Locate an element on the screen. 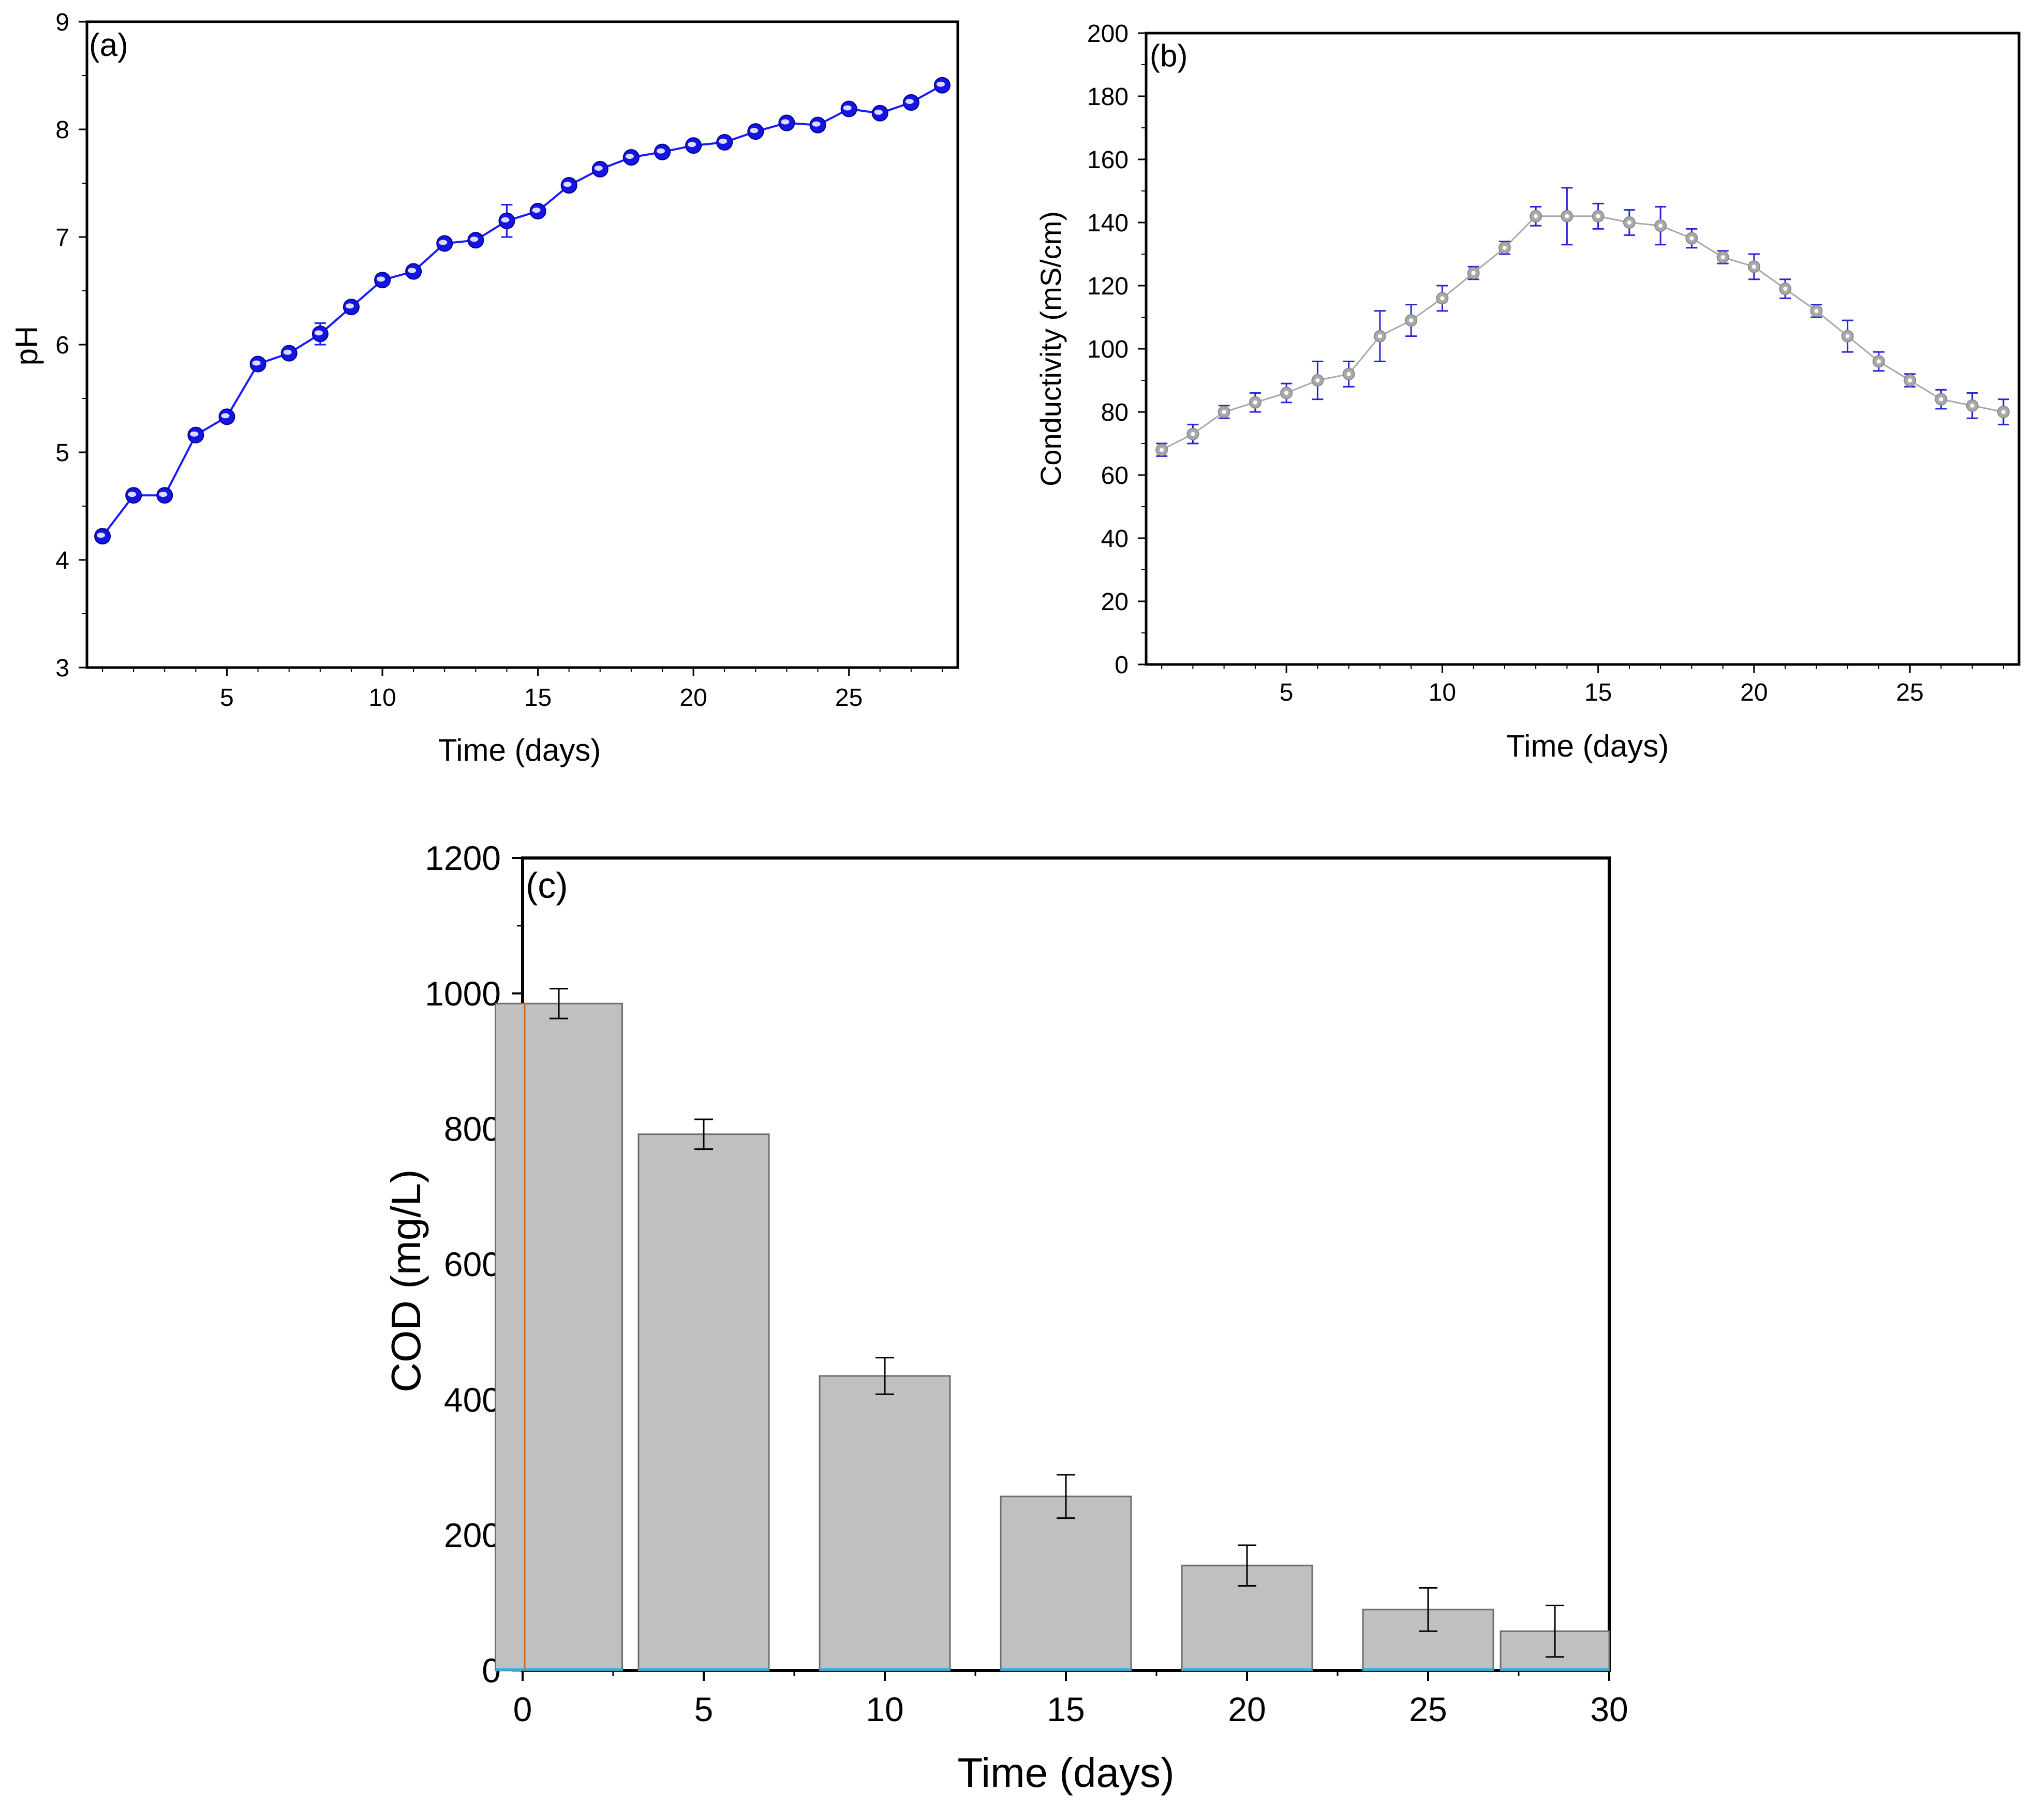 The image size is (2033, 1820). y-tick-label: 120 is located at coordinates (1108, 287).